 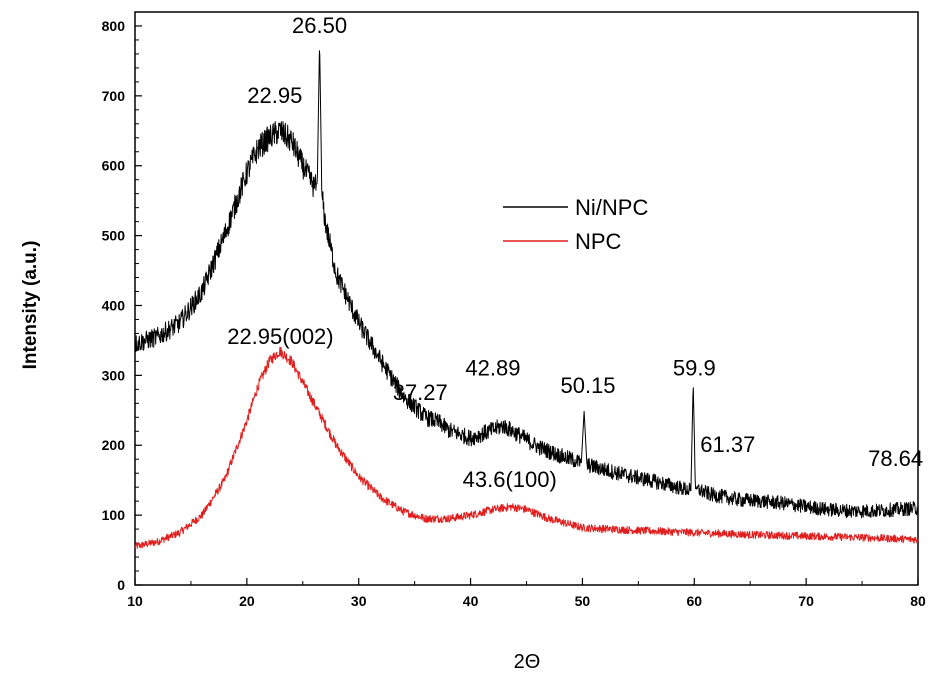 What do you see at coordinates (471, 601) in the screenshot?
I see `x-tick-label: 40` at bounding box center [471, 601].